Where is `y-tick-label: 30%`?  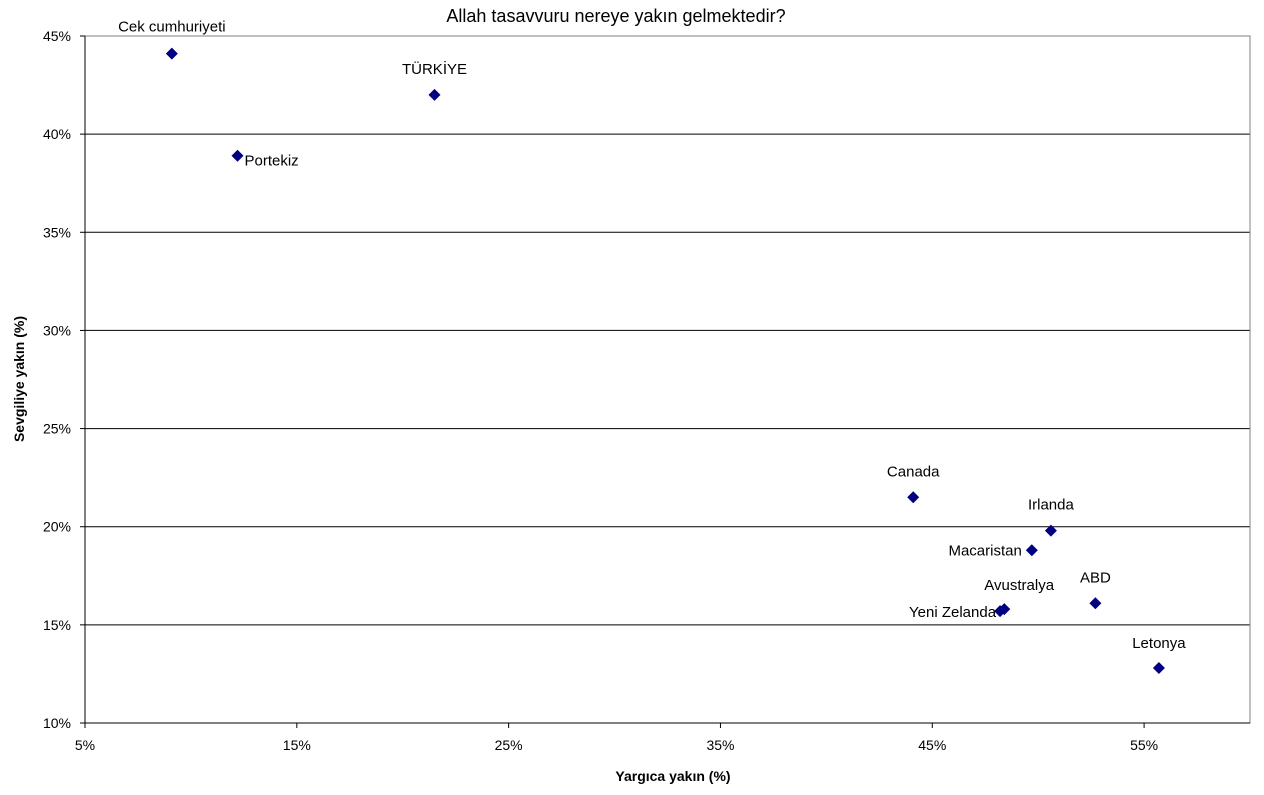
y-tick-label: 30% is located at coordinates (57, 330).